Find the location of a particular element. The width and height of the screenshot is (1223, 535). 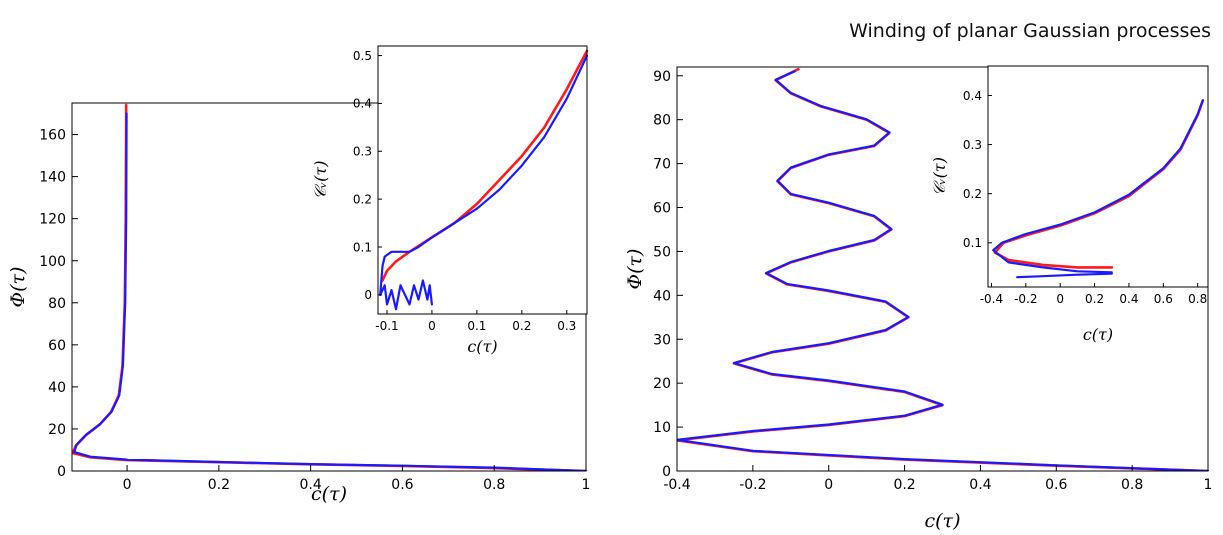

left-main-xtick-label: 0.8 is located at coordinates (494, 485).